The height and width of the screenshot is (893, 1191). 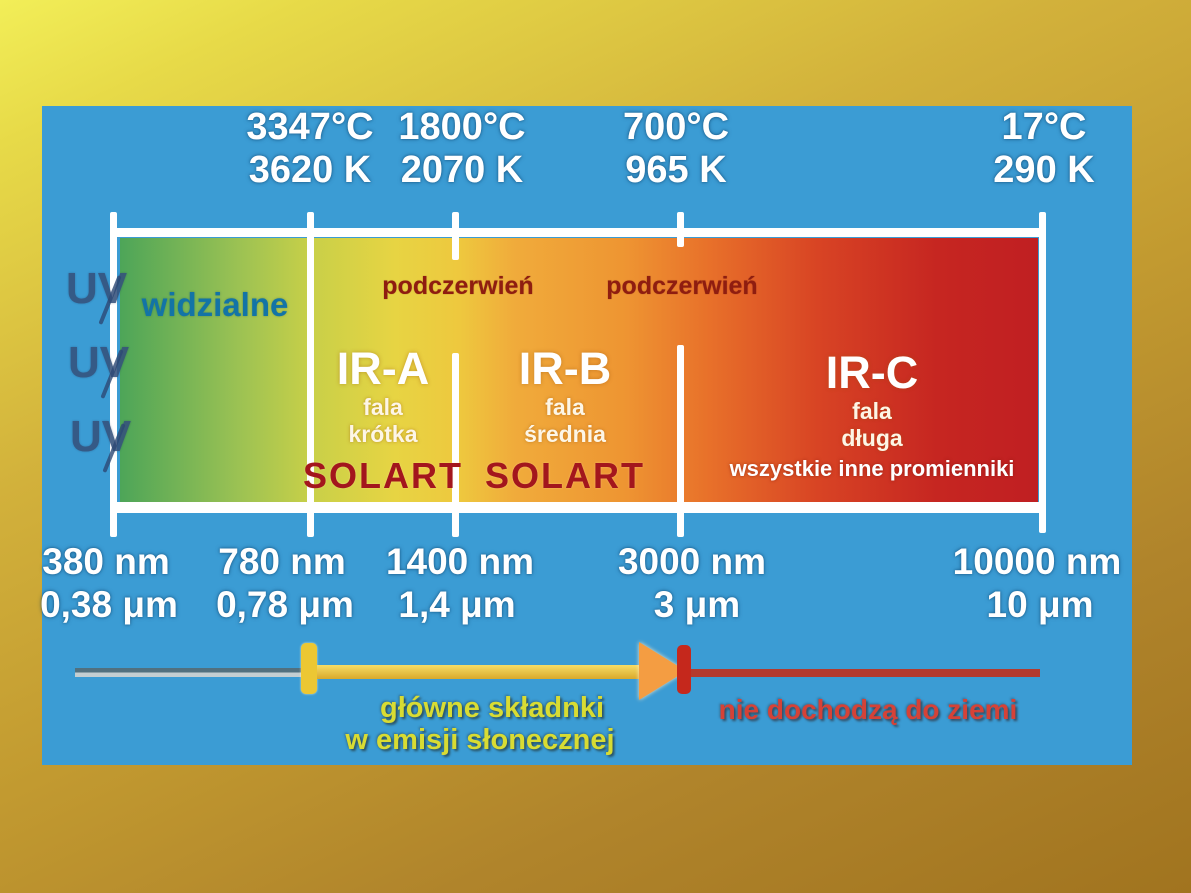 What do you see at coordinates (462, 170) in the screenshot?
I see `temperature-kelvin: 2070 K` at bounding box center [462, 170].